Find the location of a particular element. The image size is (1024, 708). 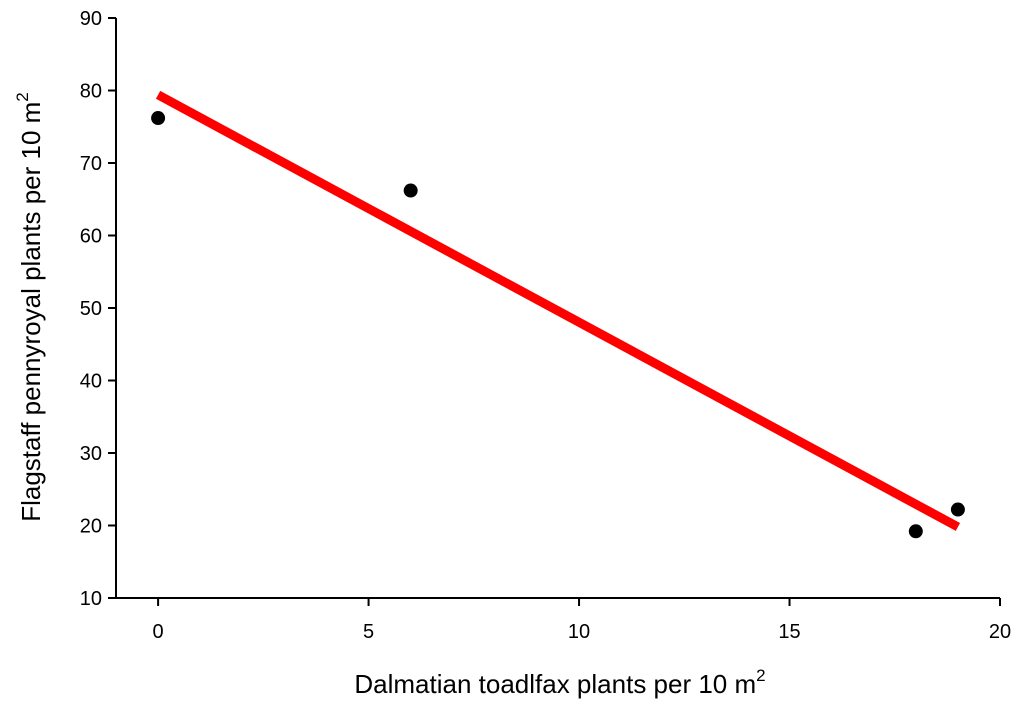

x-tick-label: 10 is located at coordinates (579, 632).